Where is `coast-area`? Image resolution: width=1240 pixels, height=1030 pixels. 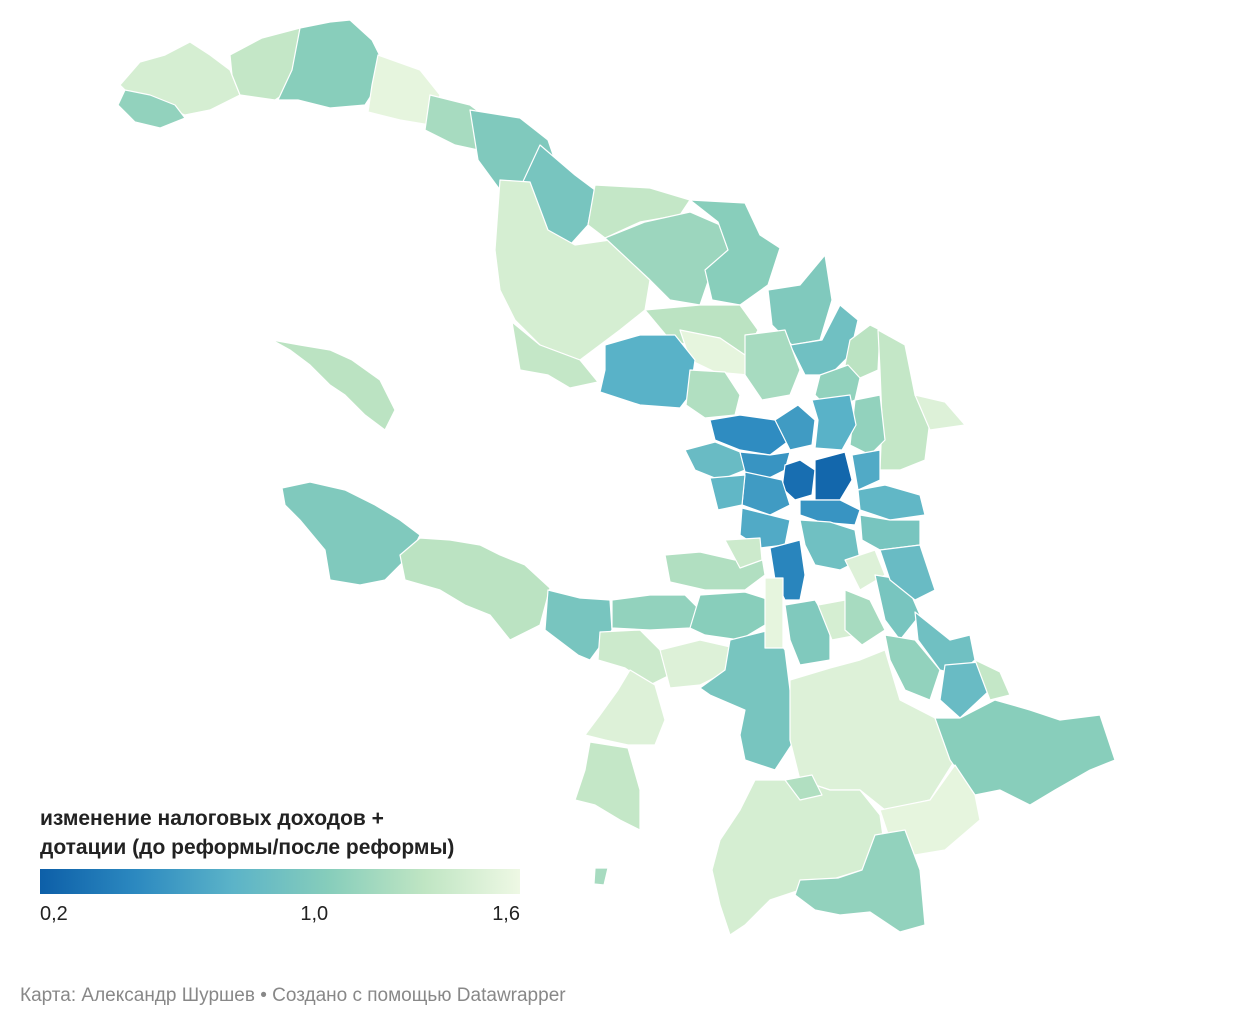 coast-area is located at coordinates (333, 385).